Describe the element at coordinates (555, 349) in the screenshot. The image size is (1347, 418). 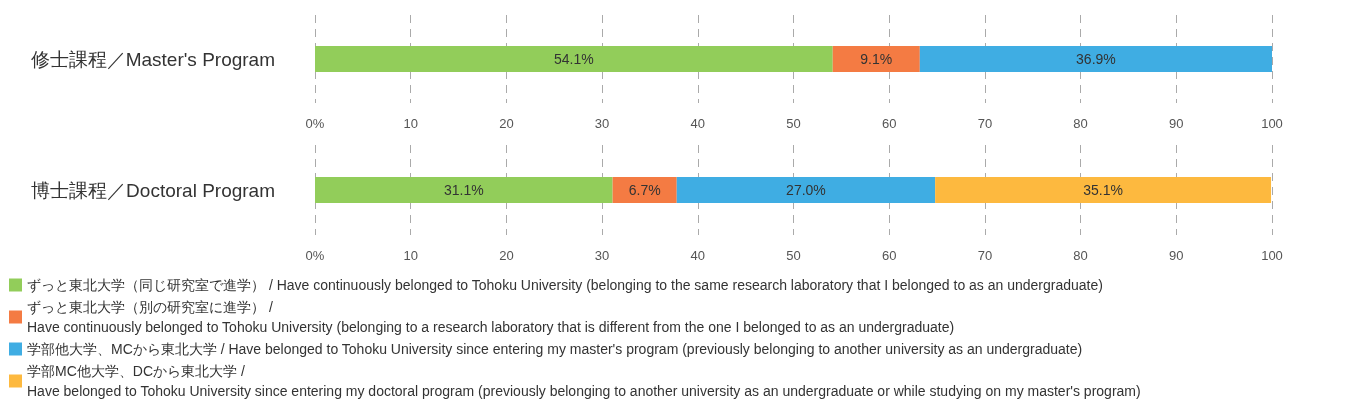
I see `legend-label: 学部他大学、MCから東北大学 / Have belonged to Tohoku University since entering my master's program (previously belonging to another university as an undergraduate)` at that location.